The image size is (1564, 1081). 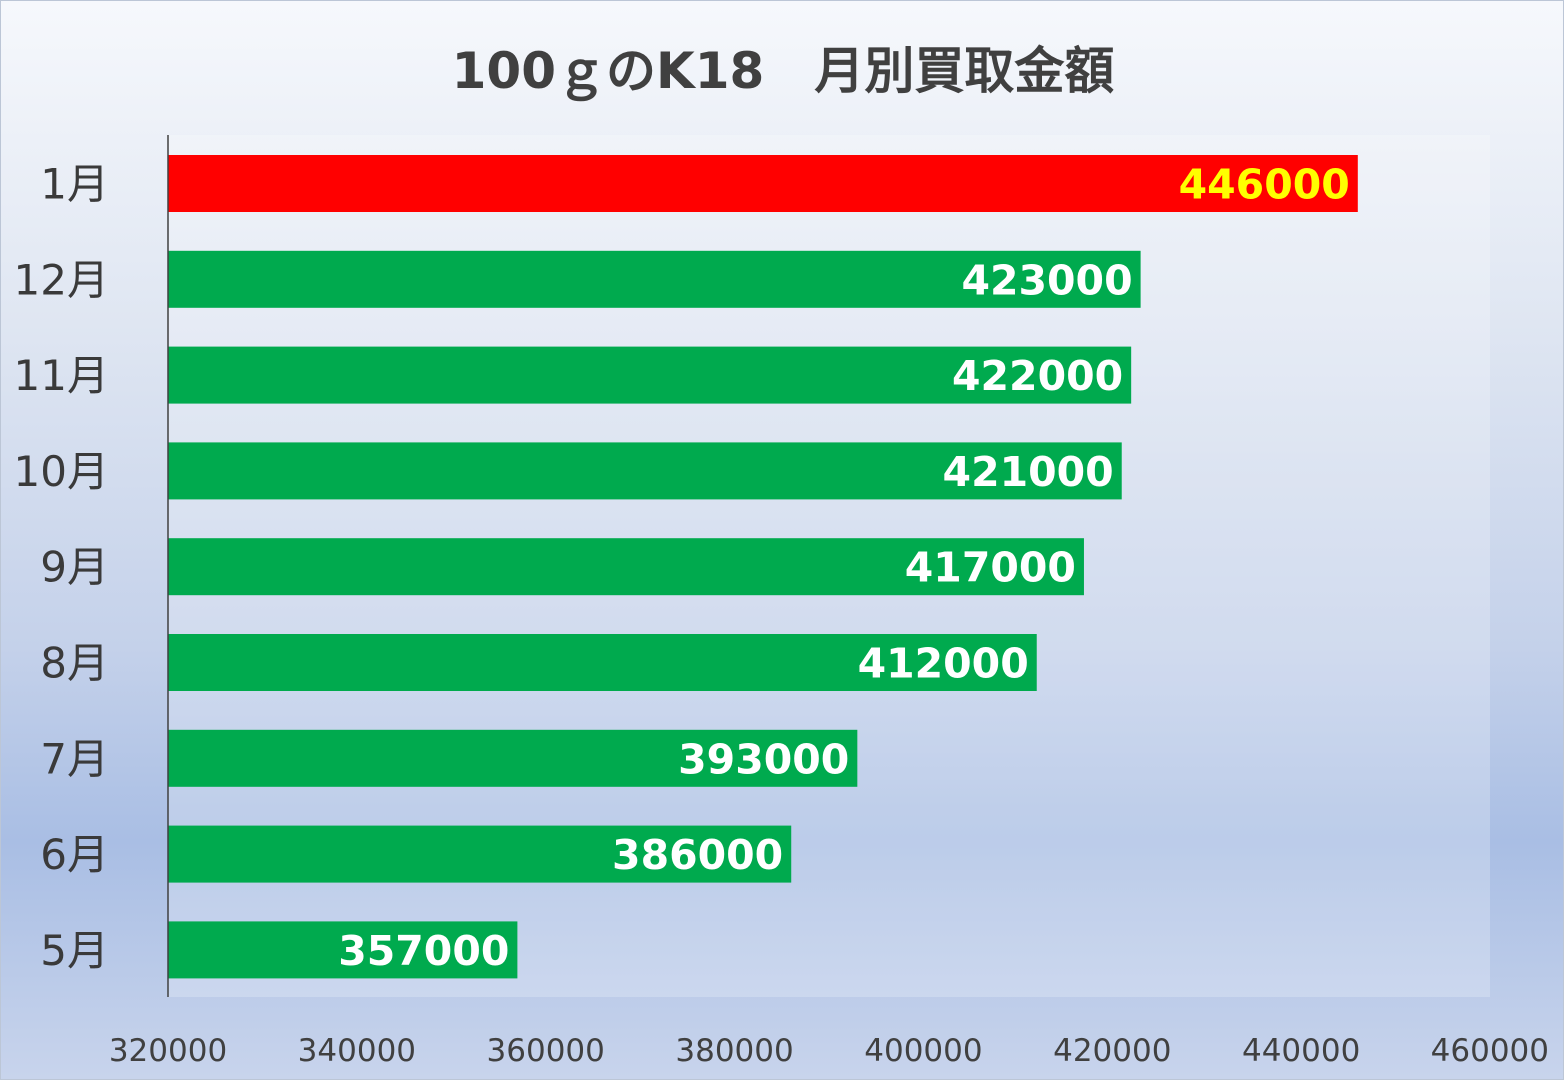 What do you see at coordinates (923, 1051) in the screenshot?
I see `x-tick-label: 400000` at bounding box center [923, 1051].